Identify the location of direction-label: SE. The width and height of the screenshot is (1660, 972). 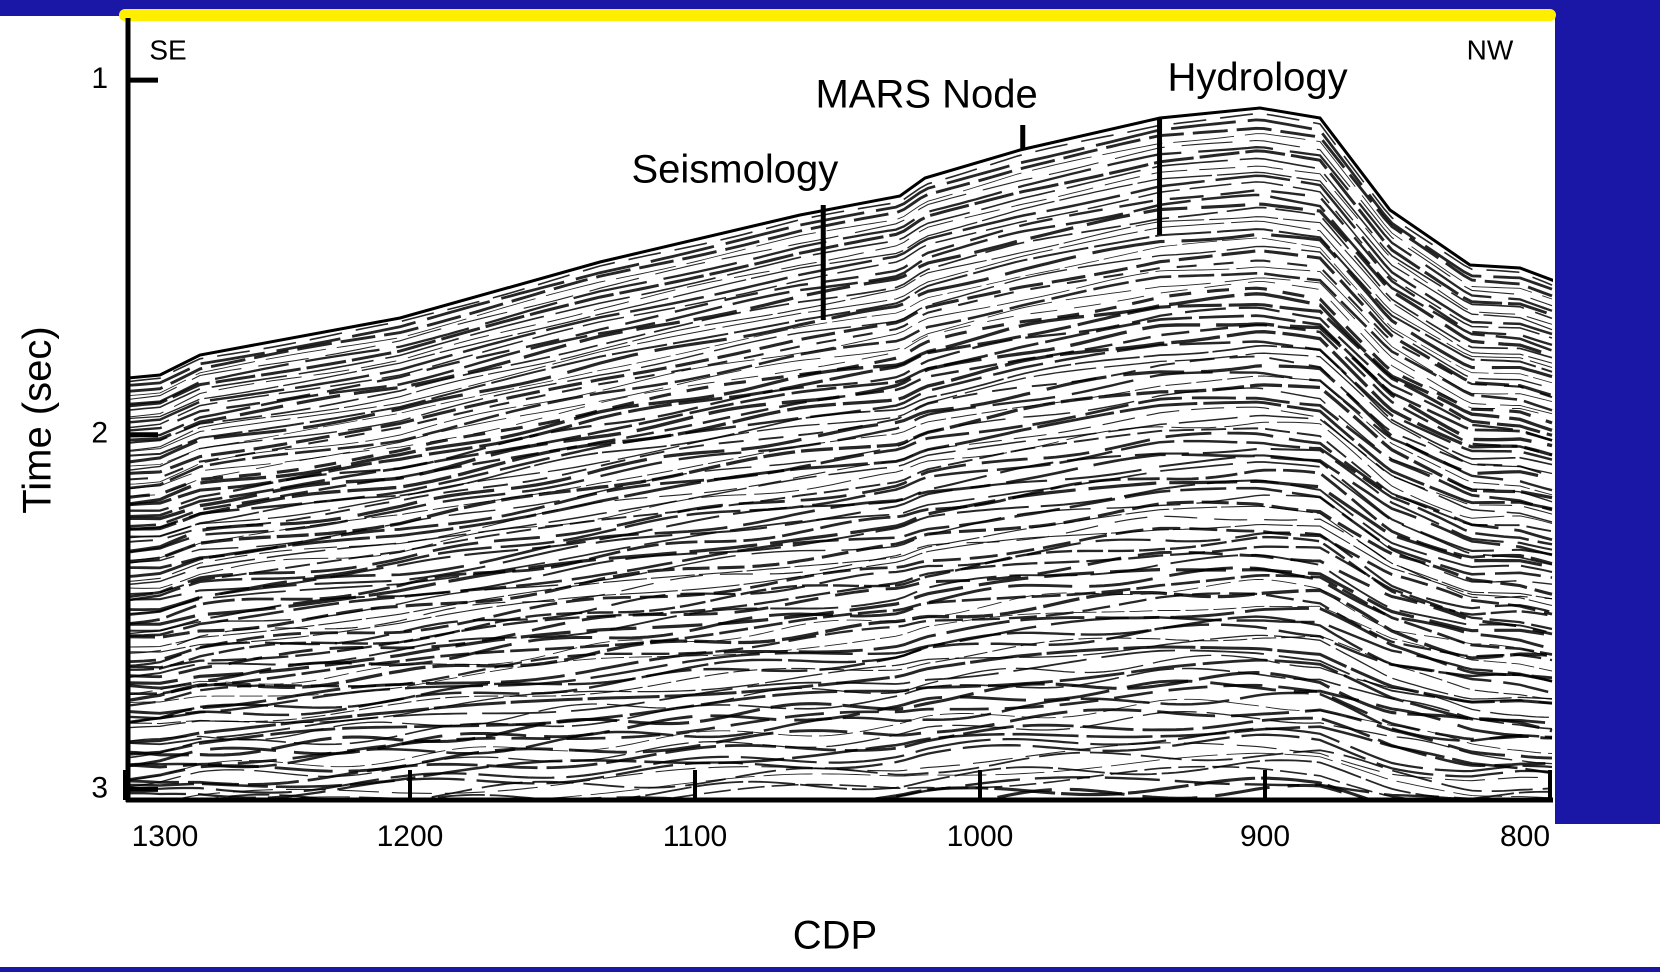
(167, 49).